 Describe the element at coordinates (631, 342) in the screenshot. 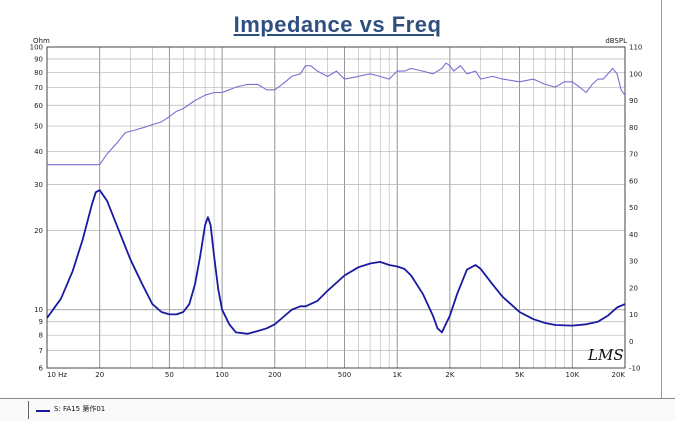

I see `right-tick-label: 0` at that location.